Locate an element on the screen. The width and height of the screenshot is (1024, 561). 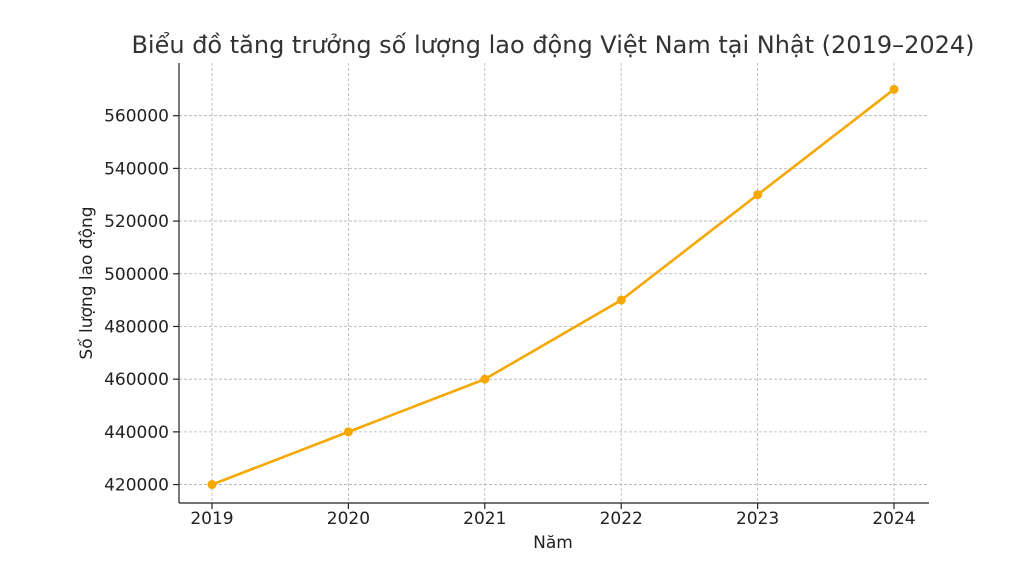
x-tick-label: 2022 is located at coordinates (621, 519).